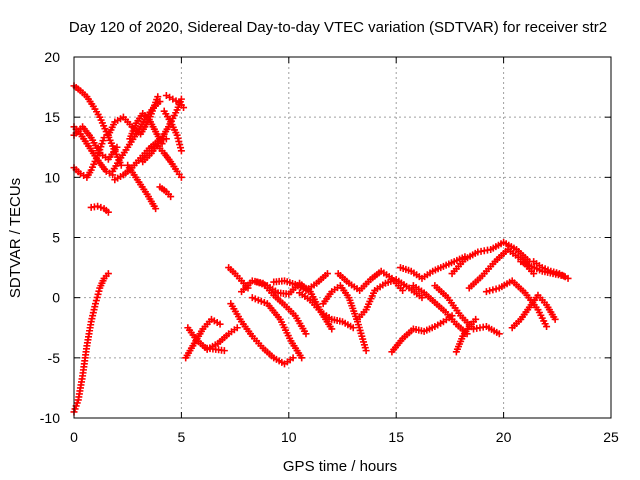  Describe the element at coordinates (54, 358) in the screenshot. I see `y-tick-label: -5` at that location.